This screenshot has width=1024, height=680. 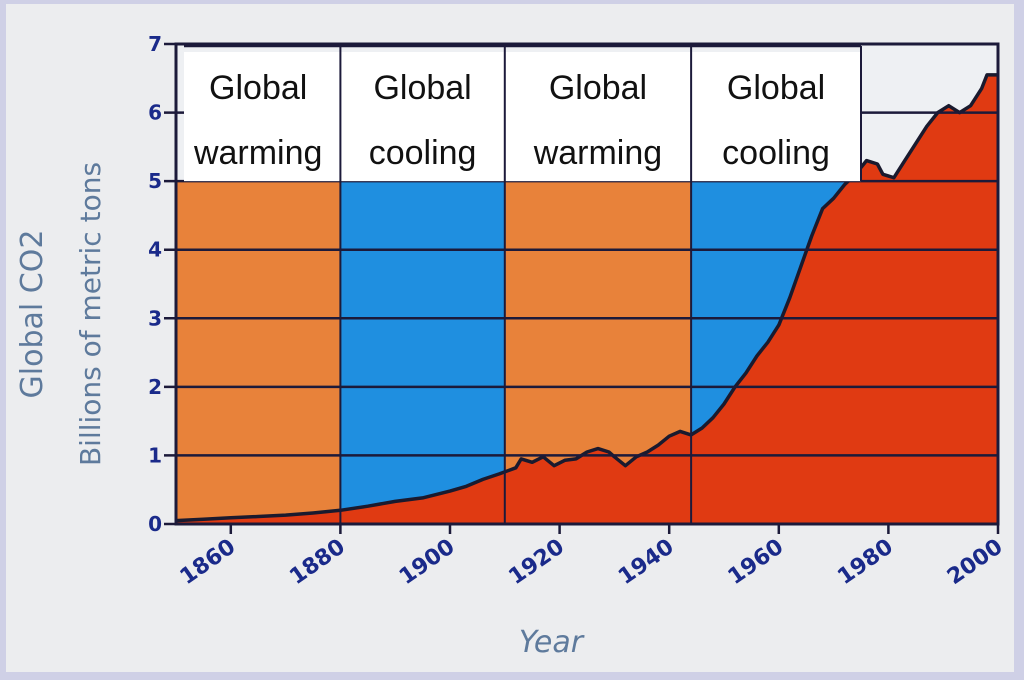 What do you see at coordinates (597, 153) in the screenshot?
I see `band-label-line2-2: warming` at bounding box center [597, 153].